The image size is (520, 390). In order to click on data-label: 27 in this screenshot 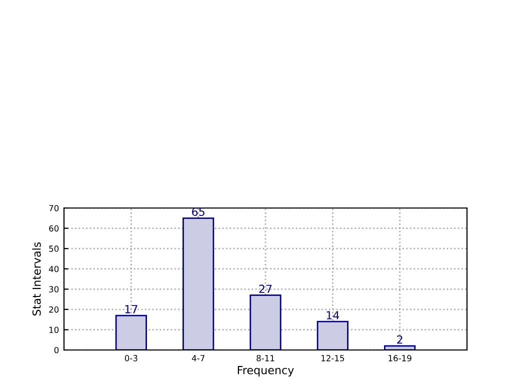, I will do `click(265, 288)`.